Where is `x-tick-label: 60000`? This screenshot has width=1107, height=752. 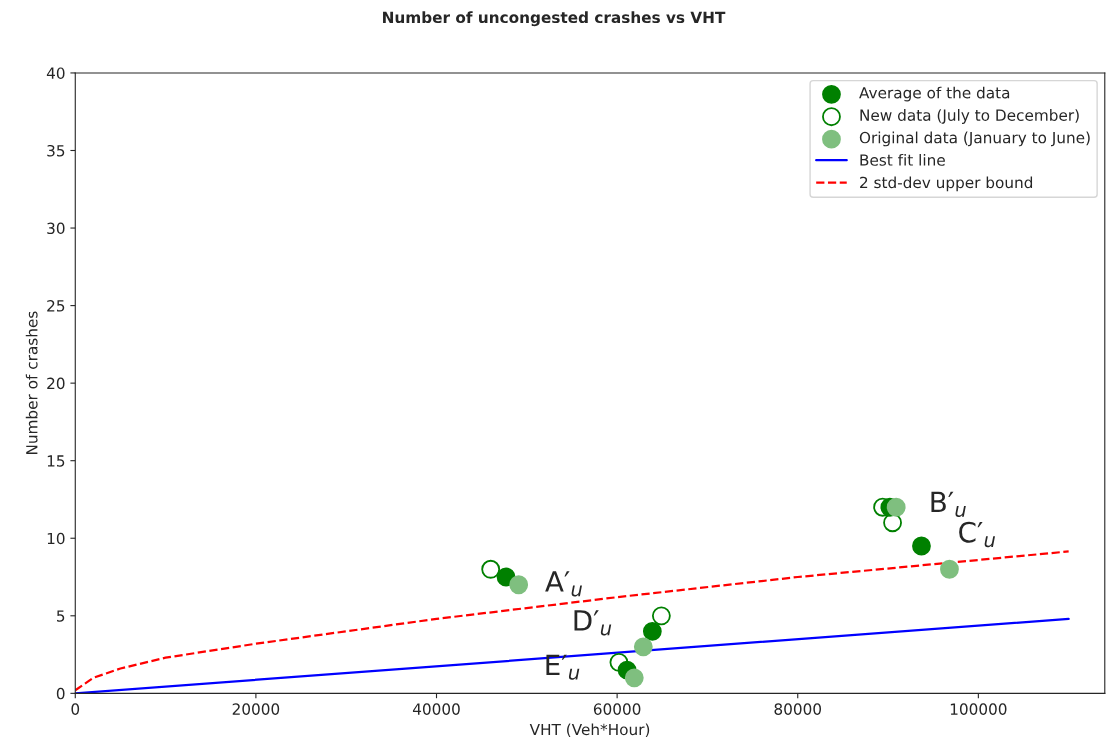 x-tick-label: 60000 is located at coordinates (617, 709).